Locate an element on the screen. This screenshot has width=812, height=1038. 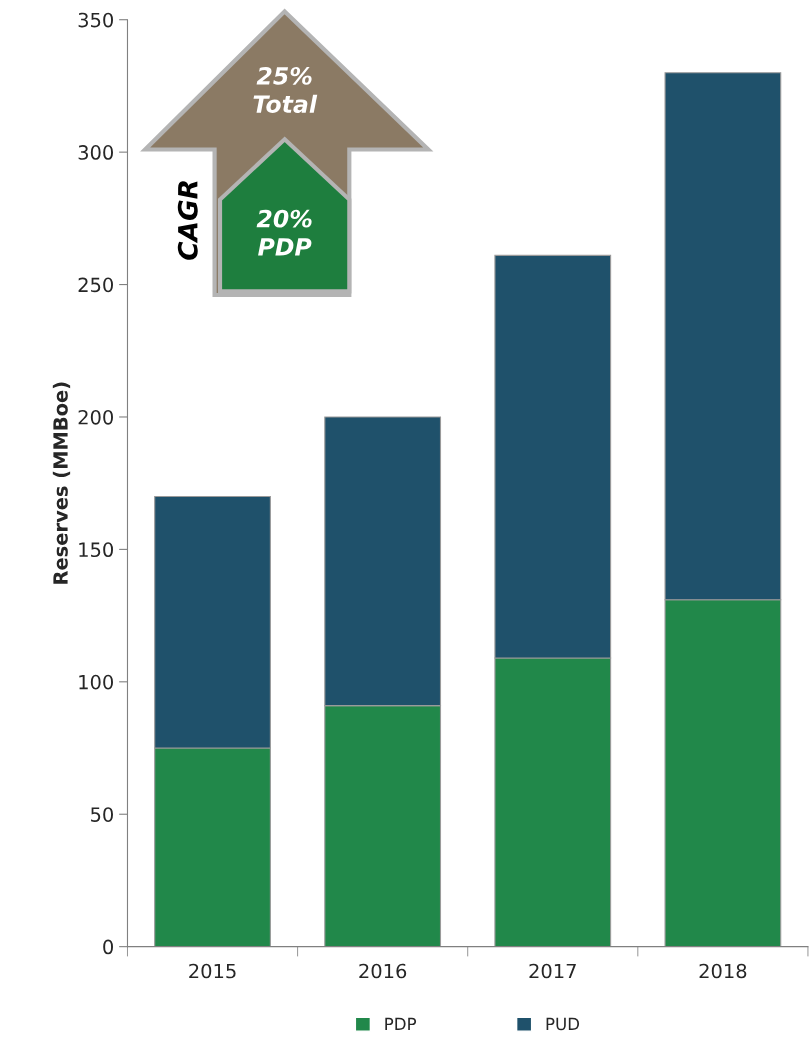
legend-label: PDP is located at coordinates (401, 1023).